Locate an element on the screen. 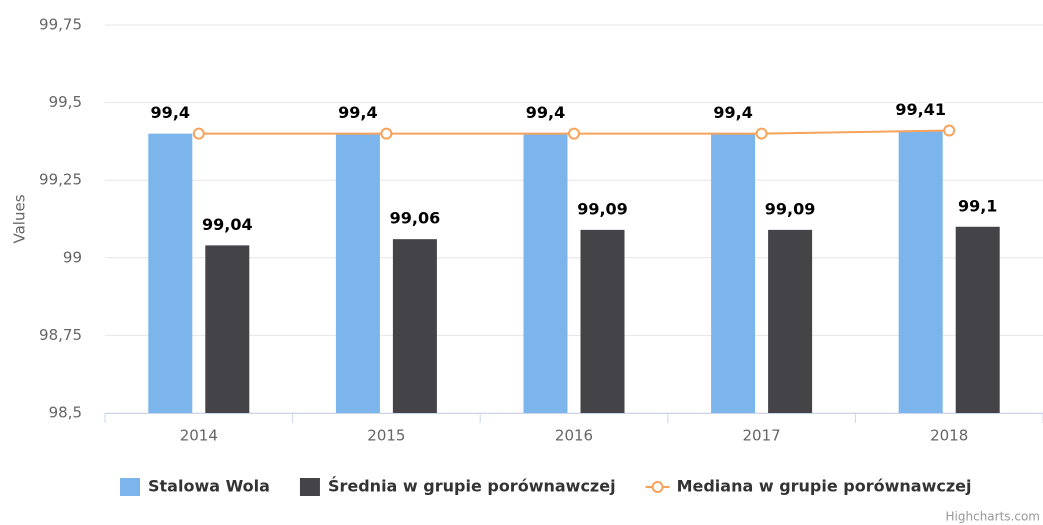 Image resolution: width=1043 pixels, height=525 pixels. x-tick-label: 2018 is located at coordinates (949, 436).